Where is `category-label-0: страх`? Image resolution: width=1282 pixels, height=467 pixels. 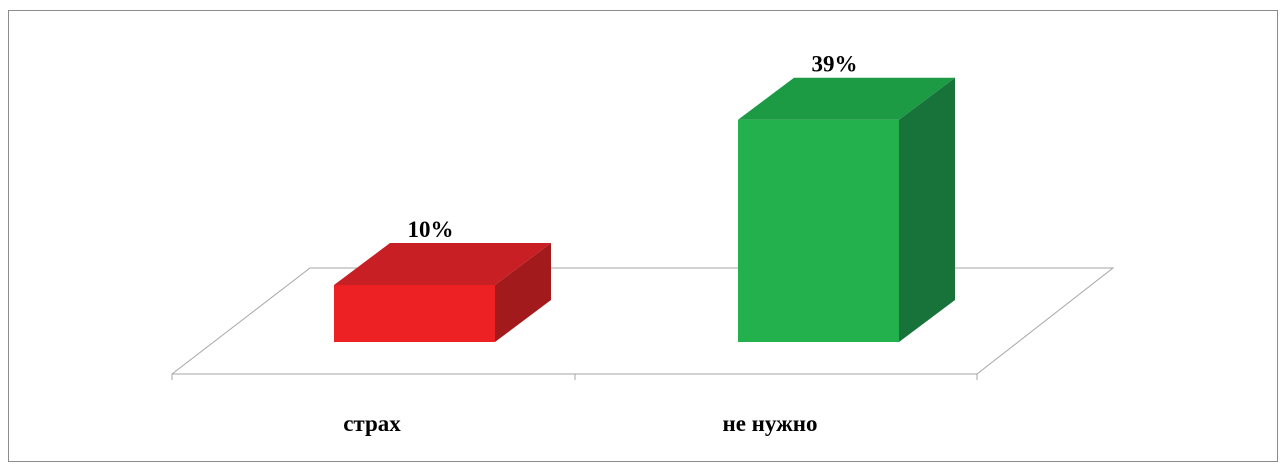
category-label-0: страх is located at coordinates (372, 423).